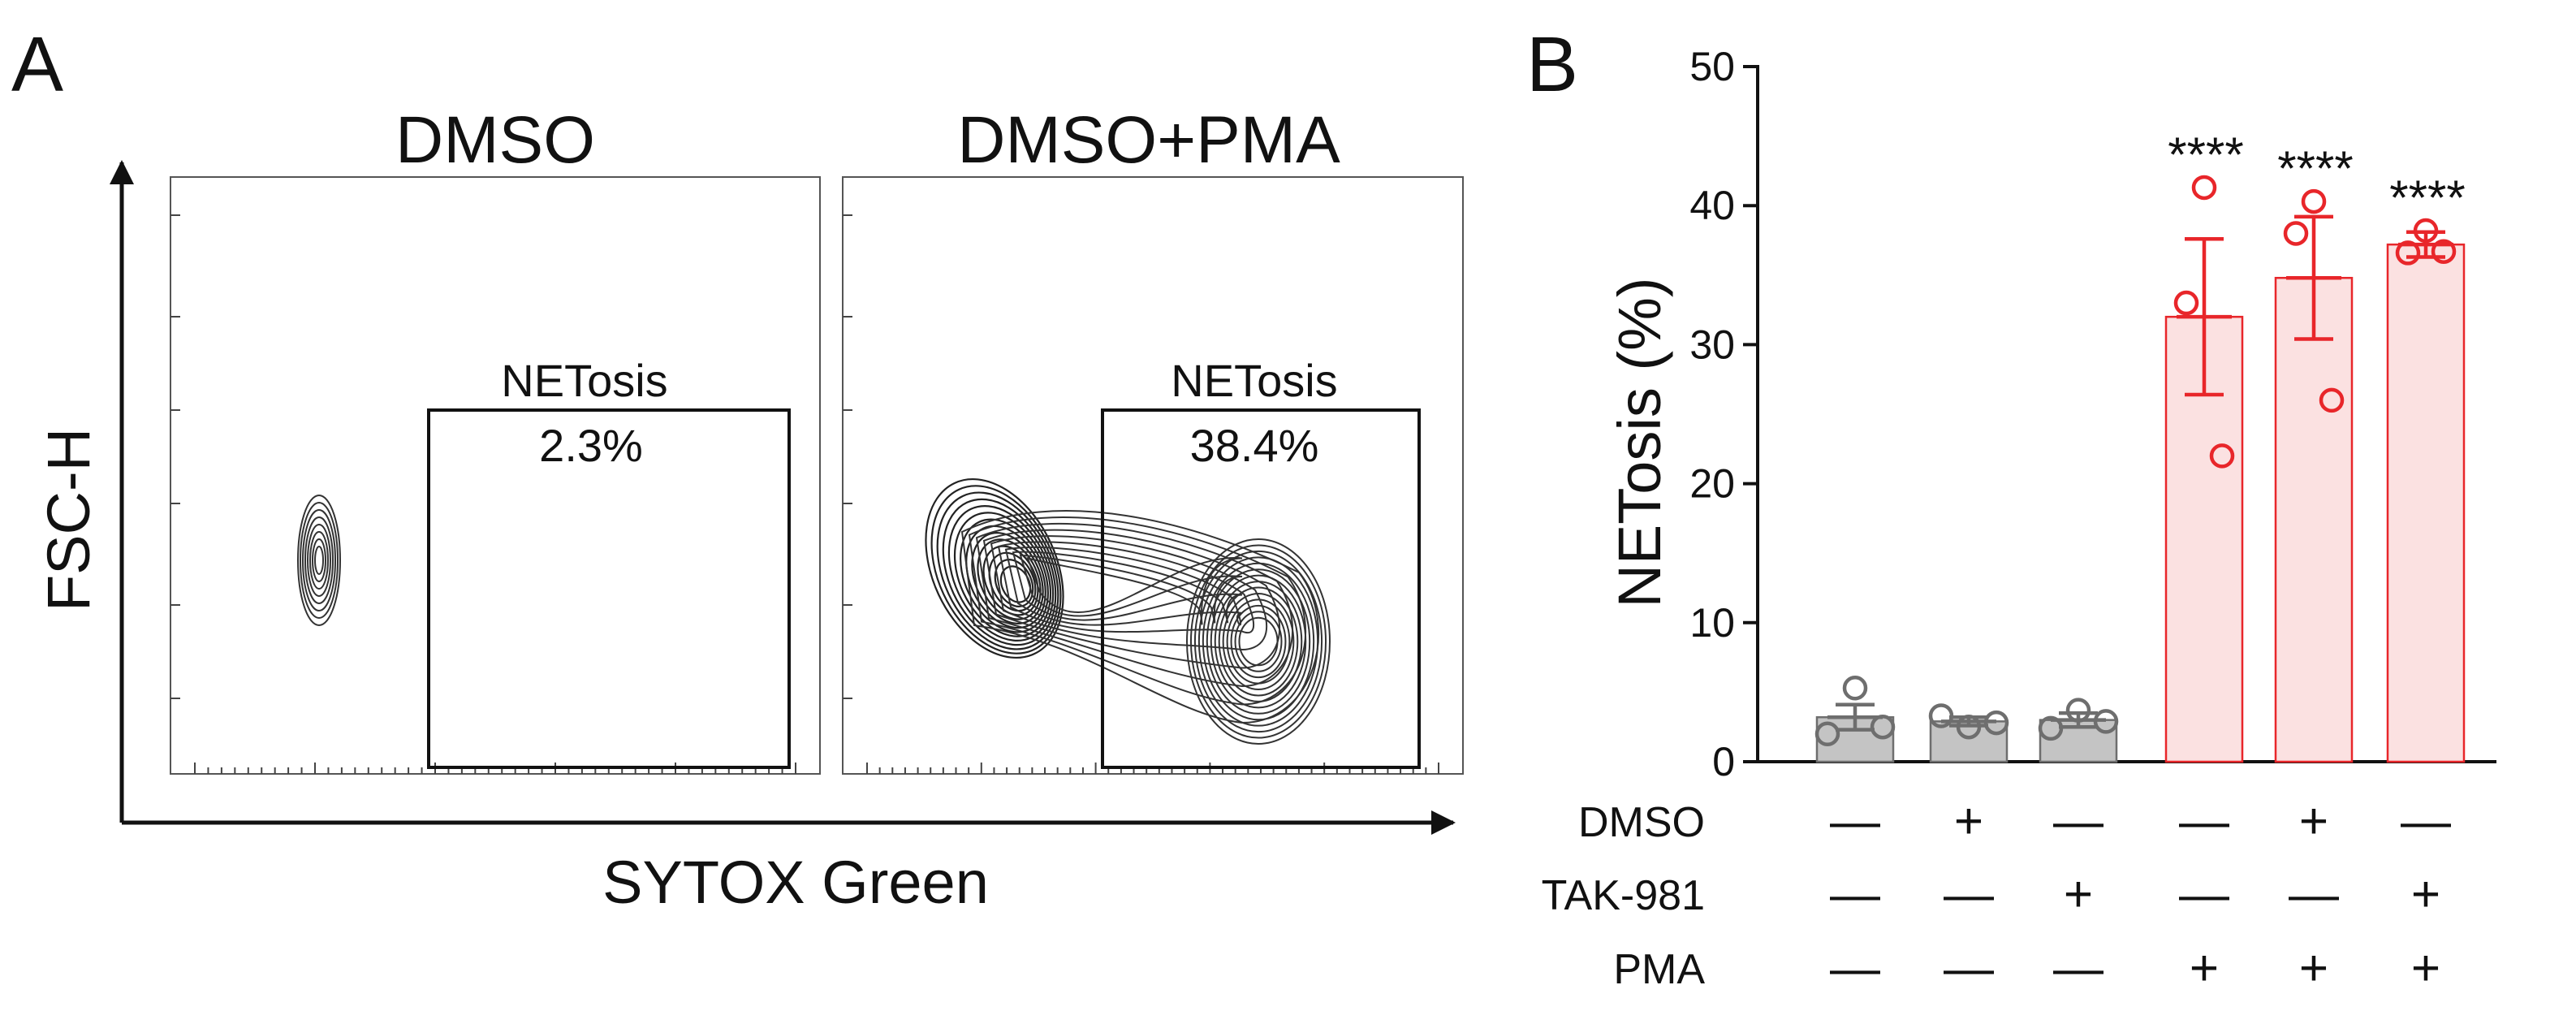  Describe the element at coordinates (1712, 623) in the screenshot. I see `y-tick-label: 10` at that location.